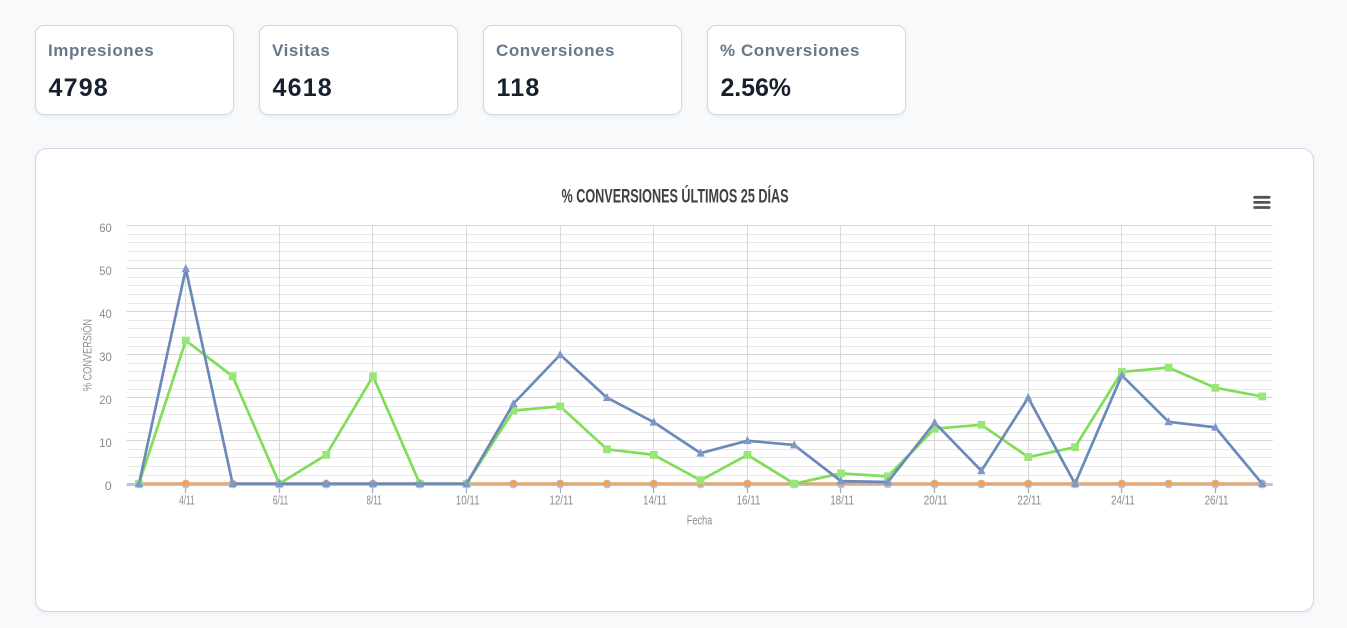 The image size is (1347, 628). What do you see at coordinates (187, 499) in the screenshot?
I see `svg-text: 4/11` at bounding box center [187, 499].